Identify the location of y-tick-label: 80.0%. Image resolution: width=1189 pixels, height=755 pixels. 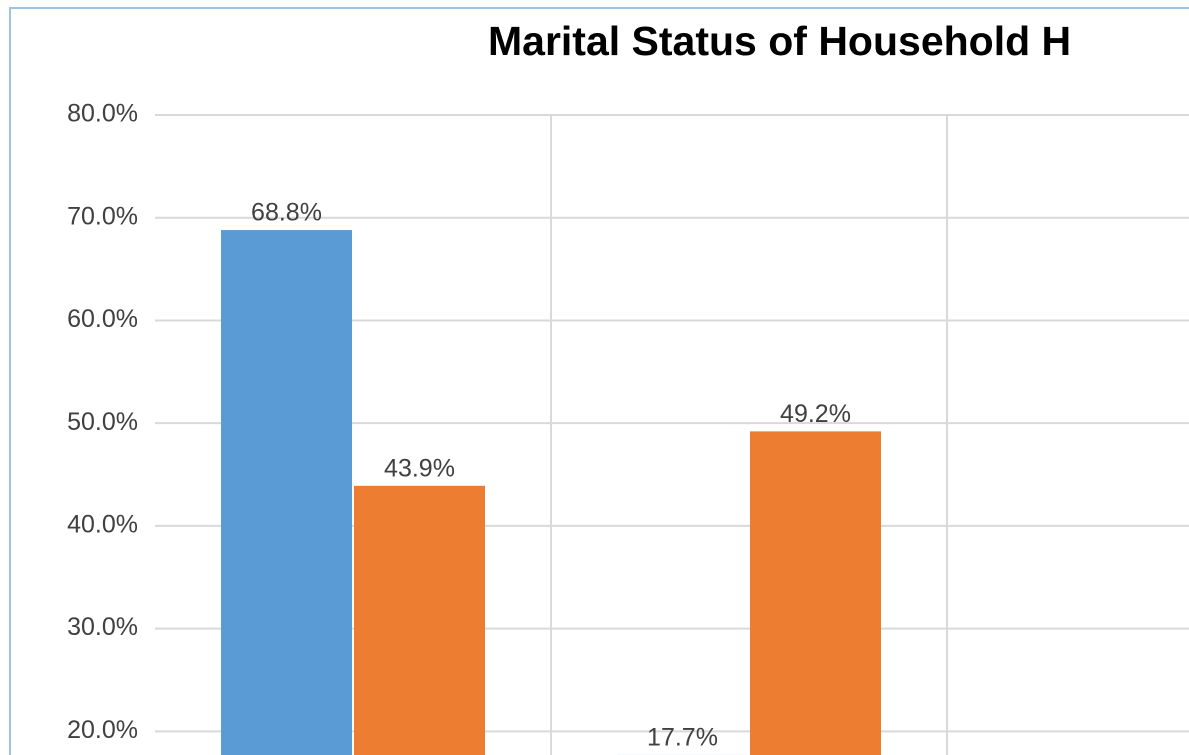
(102, 114).